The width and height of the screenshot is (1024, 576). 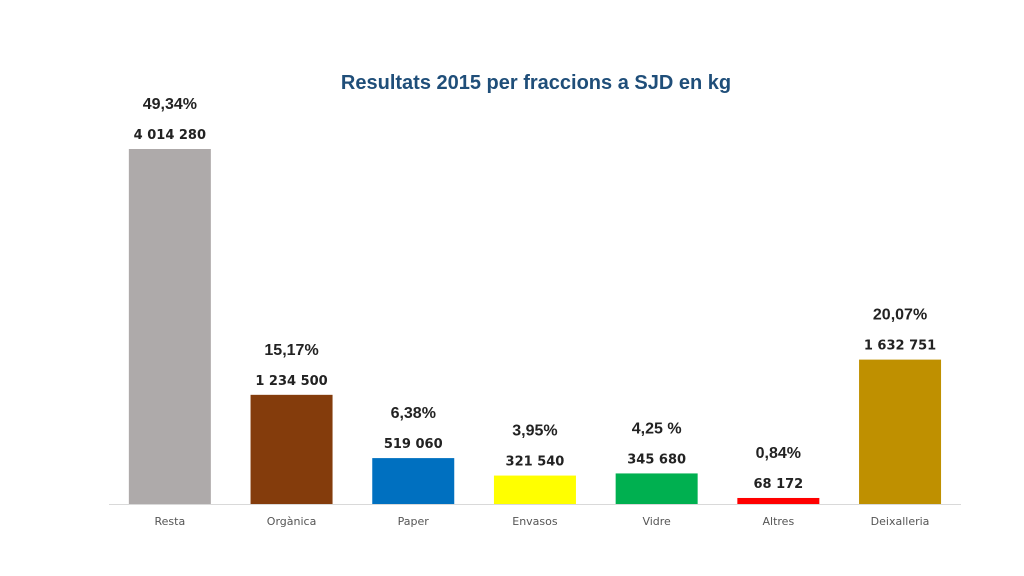 What do you see at coordinates (170, 104) in the screenshot?
I see `percent-label-0: 49,34%` at bounding box center [170, 104].